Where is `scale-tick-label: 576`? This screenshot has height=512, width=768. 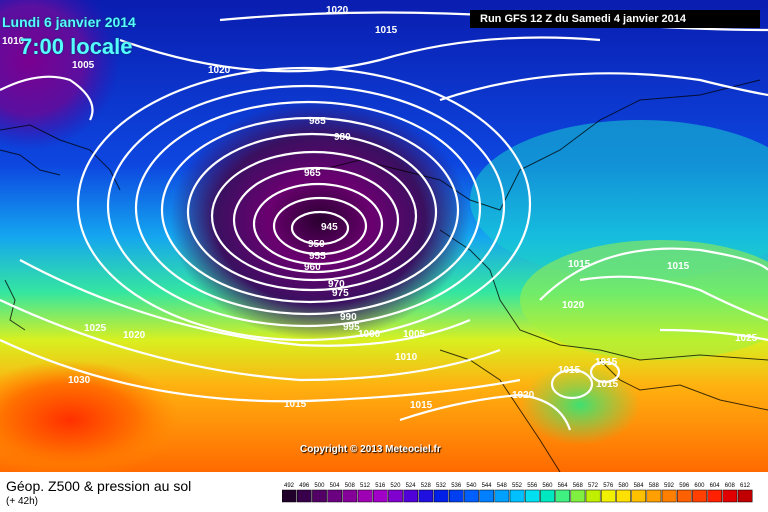
scale-tick-label: 576 is located at coordinates (608, 486).